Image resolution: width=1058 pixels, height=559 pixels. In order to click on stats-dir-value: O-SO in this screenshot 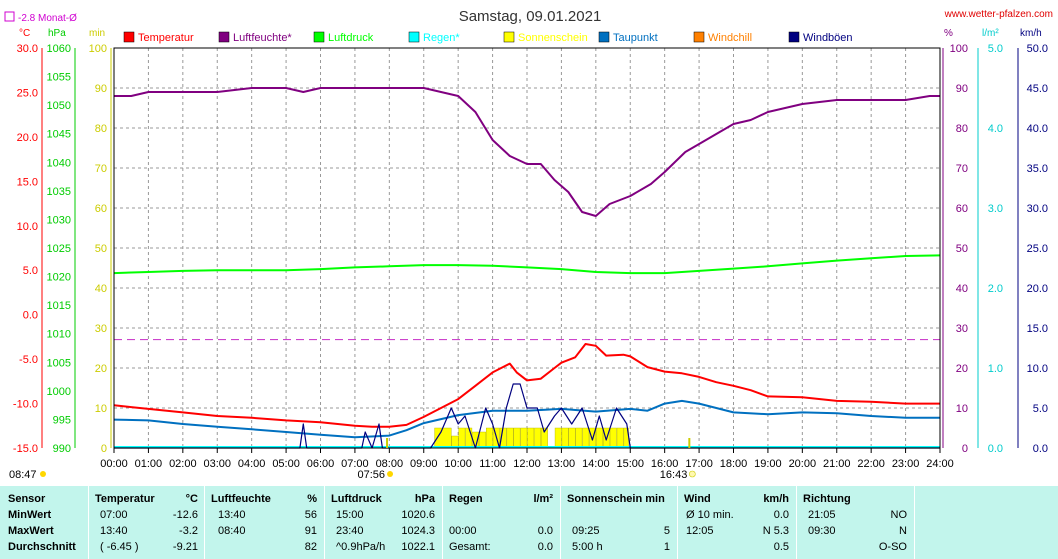, I will do `click(892, 547)`.